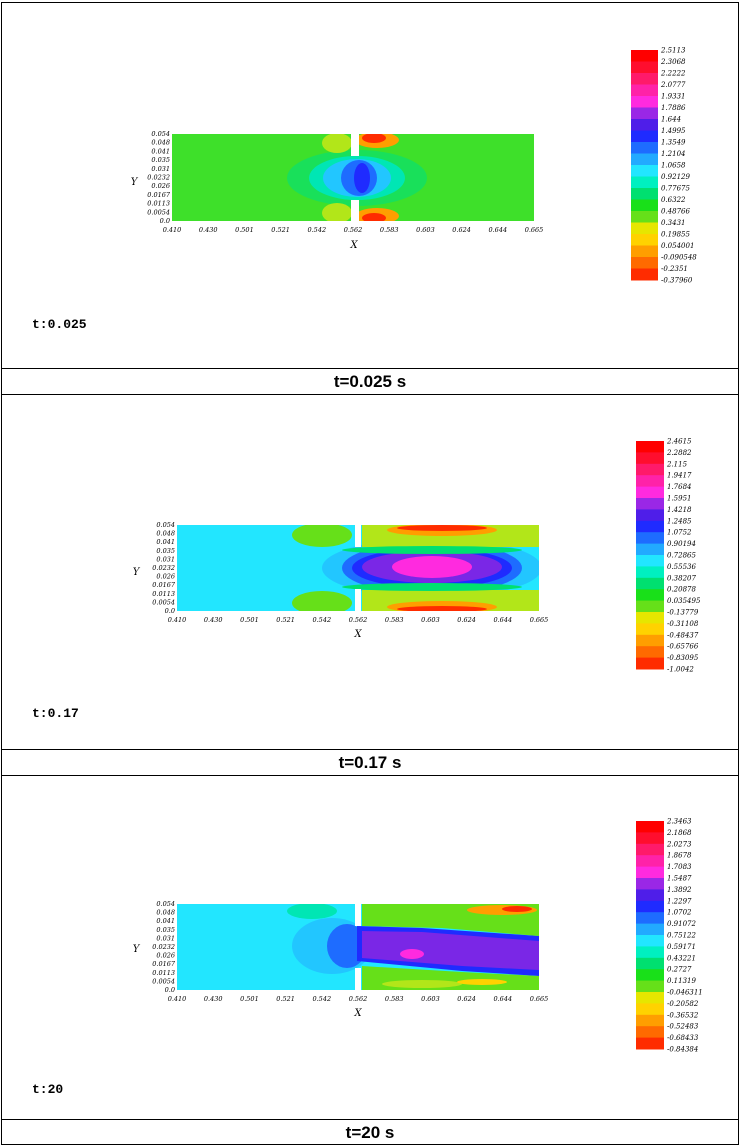 Image resolution: width=741 pixels, height=1147 pixels. Describe the element at coordinates (59, 324) in the screenshot. I see `time-label: t:0.025` at that location.